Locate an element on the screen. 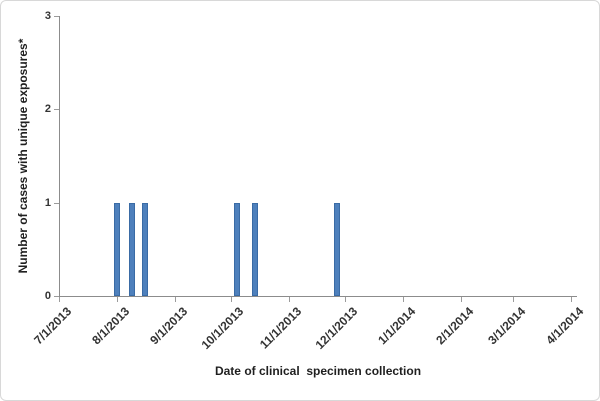  y-tick-label: 2 is located at coordinates (47, 109).